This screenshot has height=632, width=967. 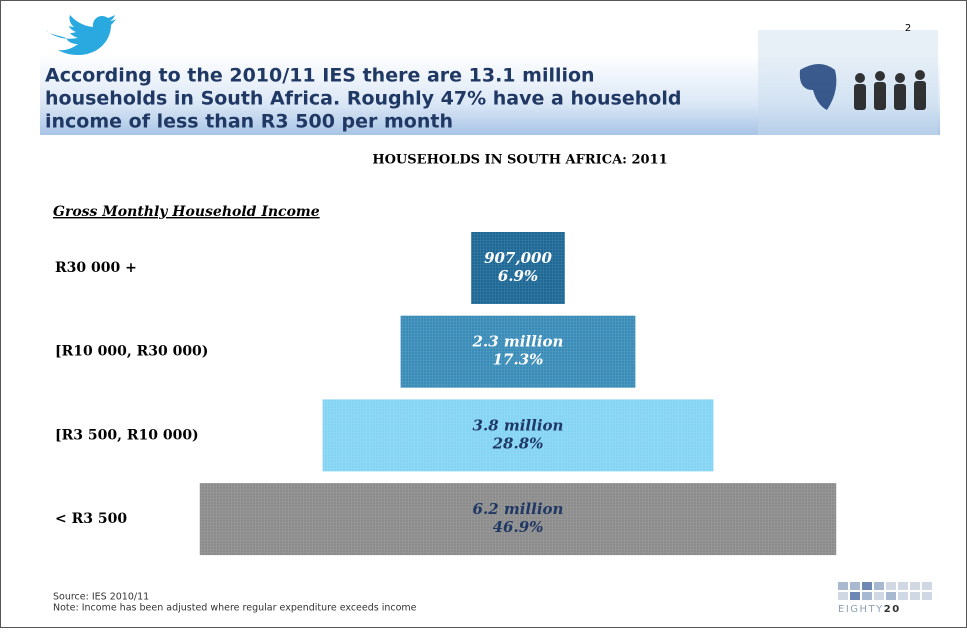 I want to click on page-number: 2, so click(x=908, y=28).